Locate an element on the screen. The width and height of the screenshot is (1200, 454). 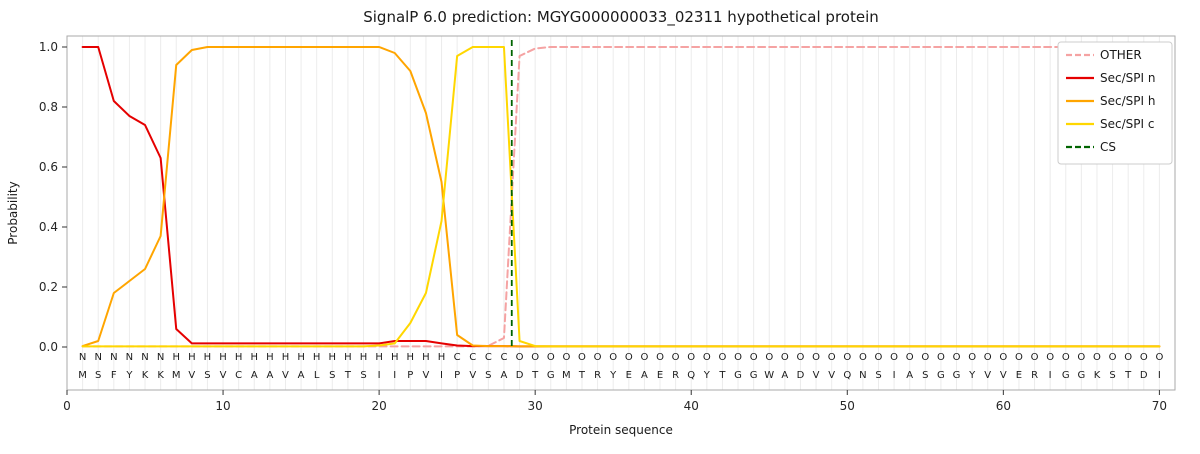
residue-letter: R is located at coordinates (597, 375).